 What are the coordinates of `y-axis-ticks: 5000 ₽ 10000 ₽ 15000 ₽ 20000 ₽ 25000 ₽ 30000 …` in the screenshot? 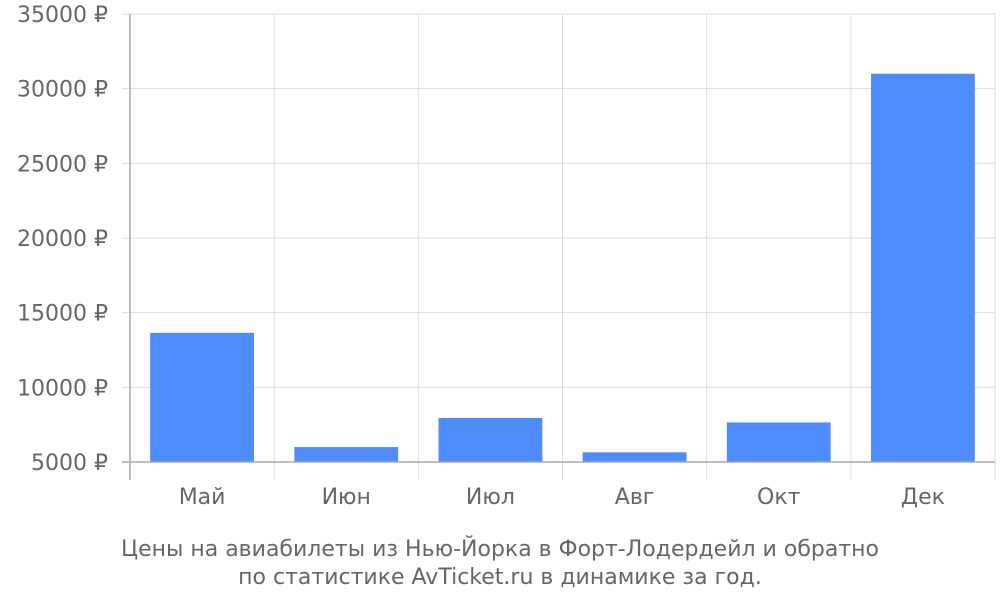 It's located at (62, 239).